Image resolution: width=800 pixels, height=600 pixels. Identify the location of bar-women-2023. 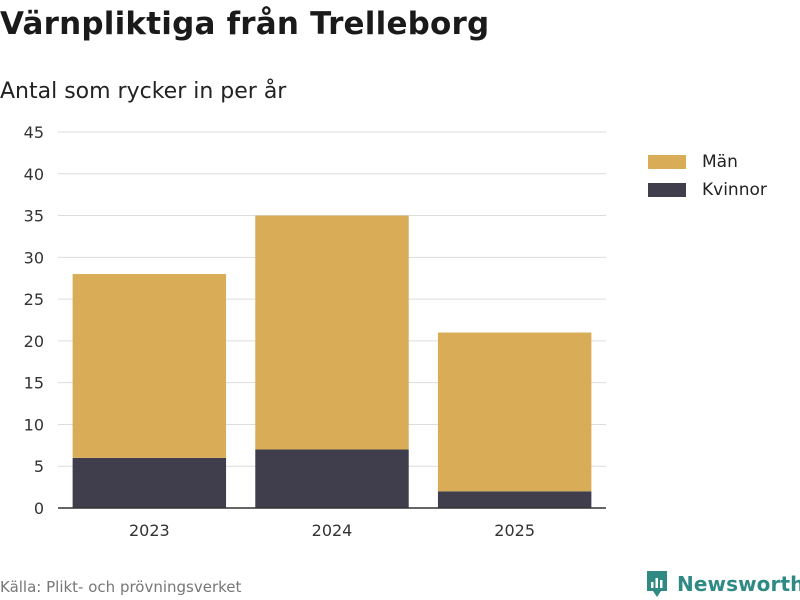
(149, 482).